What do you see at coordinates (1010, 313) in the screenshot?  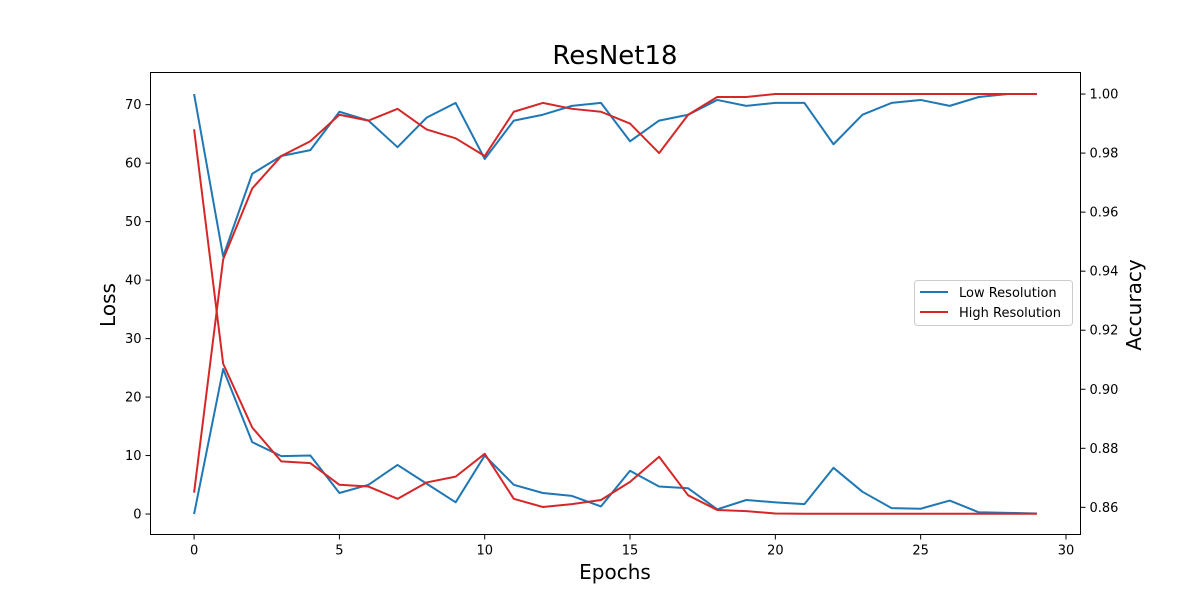 I see `legend-label-high-resolution: High Resolution` at bounding box center [1010, 313].